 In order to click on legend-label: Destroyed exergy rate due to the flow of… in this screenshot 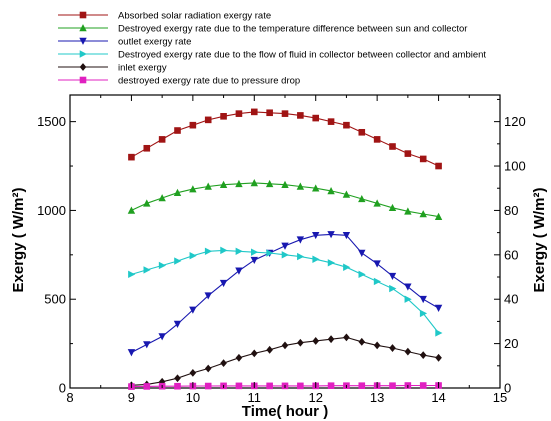, I will do `click(302, 55)`.